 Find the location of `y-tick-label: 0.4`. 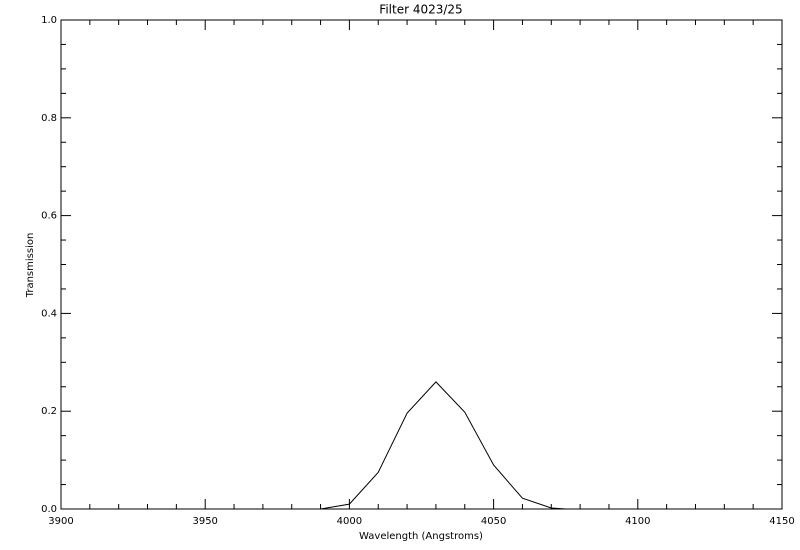

y-tick-label: 0.4 is located at coordinates (49, 313).